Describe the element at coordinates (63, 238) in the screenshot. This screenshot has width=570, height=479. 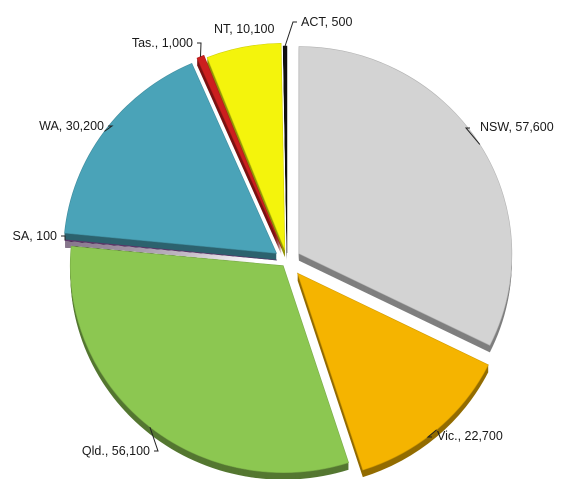
I see `leader-line-sa` at that location.